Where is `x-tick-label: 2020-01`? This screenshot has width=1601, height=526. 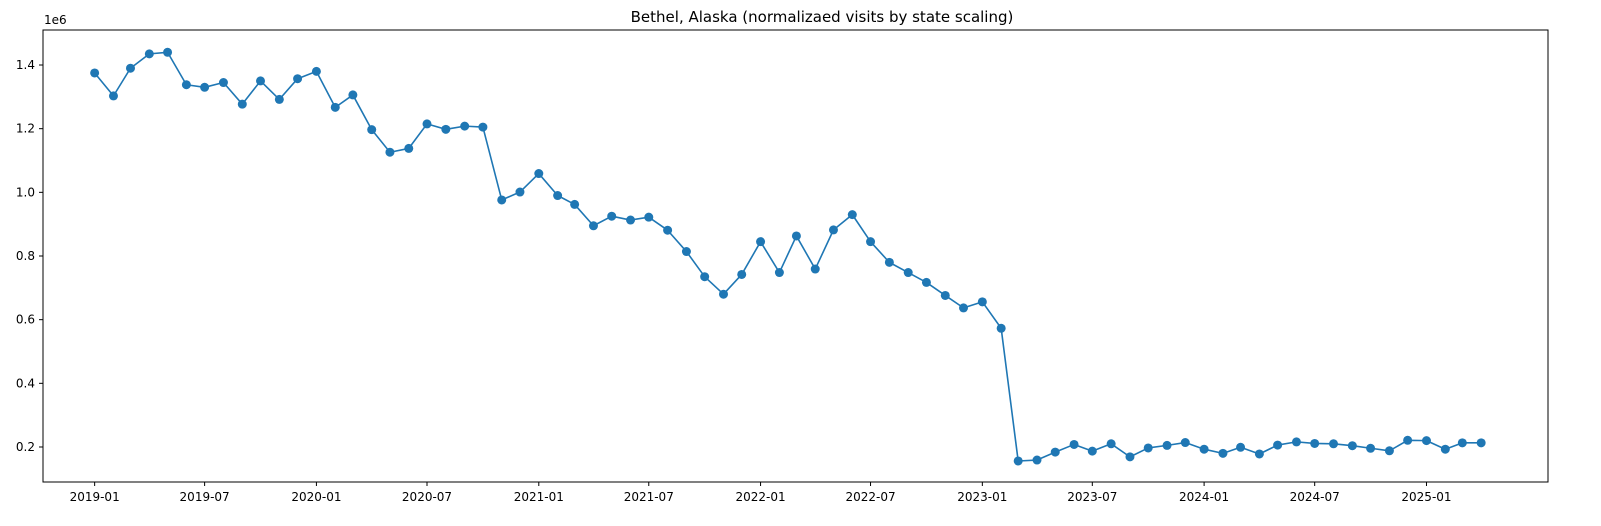 x-tick-label: 2020-01 is located at coordinates (316, 497).